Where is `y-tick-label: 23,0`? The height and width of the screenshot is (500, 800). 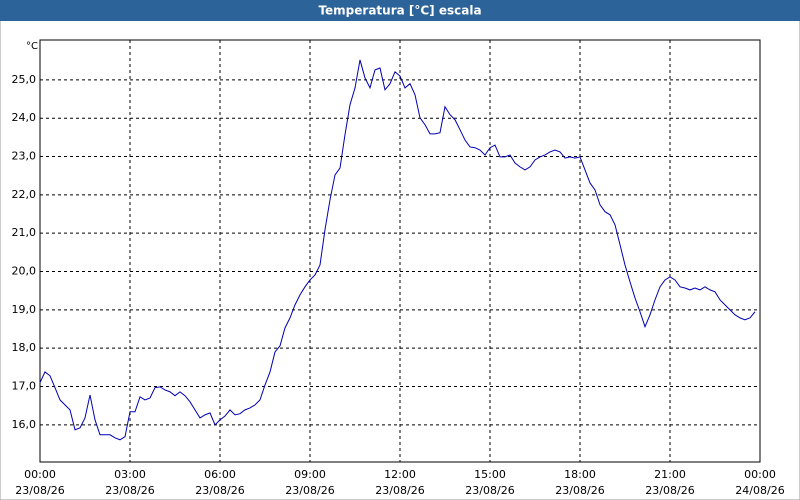
y-tick-label: 23,0 is located at coordinates (24, 156).